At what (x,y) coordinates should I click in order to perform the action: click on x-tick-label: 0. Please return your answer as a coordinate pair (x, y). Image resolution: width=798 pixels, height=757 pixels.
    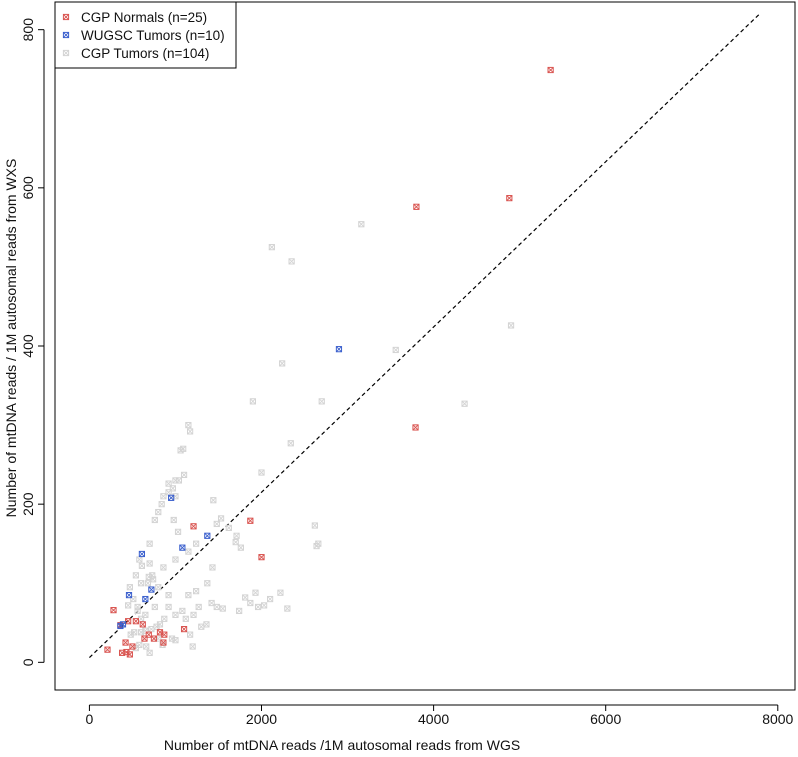
    Looking at the image, I should click on (90, 719).